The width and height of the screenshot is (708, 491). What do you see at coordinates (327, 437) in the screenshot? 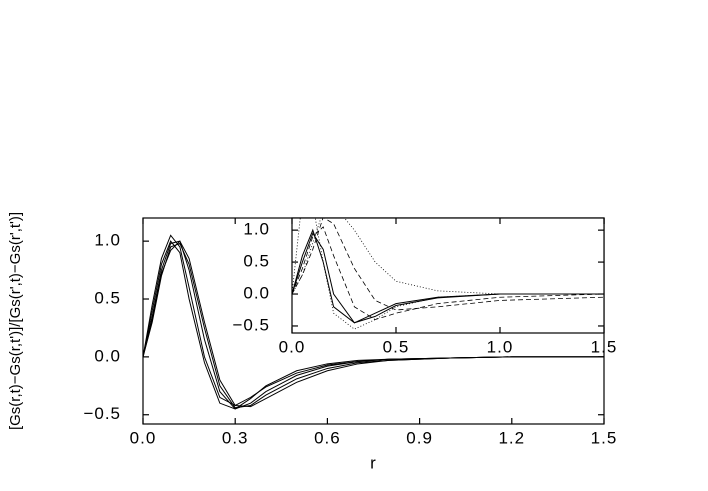
I see `x-tick-label: 0.6` at bounding box center [327, 437].